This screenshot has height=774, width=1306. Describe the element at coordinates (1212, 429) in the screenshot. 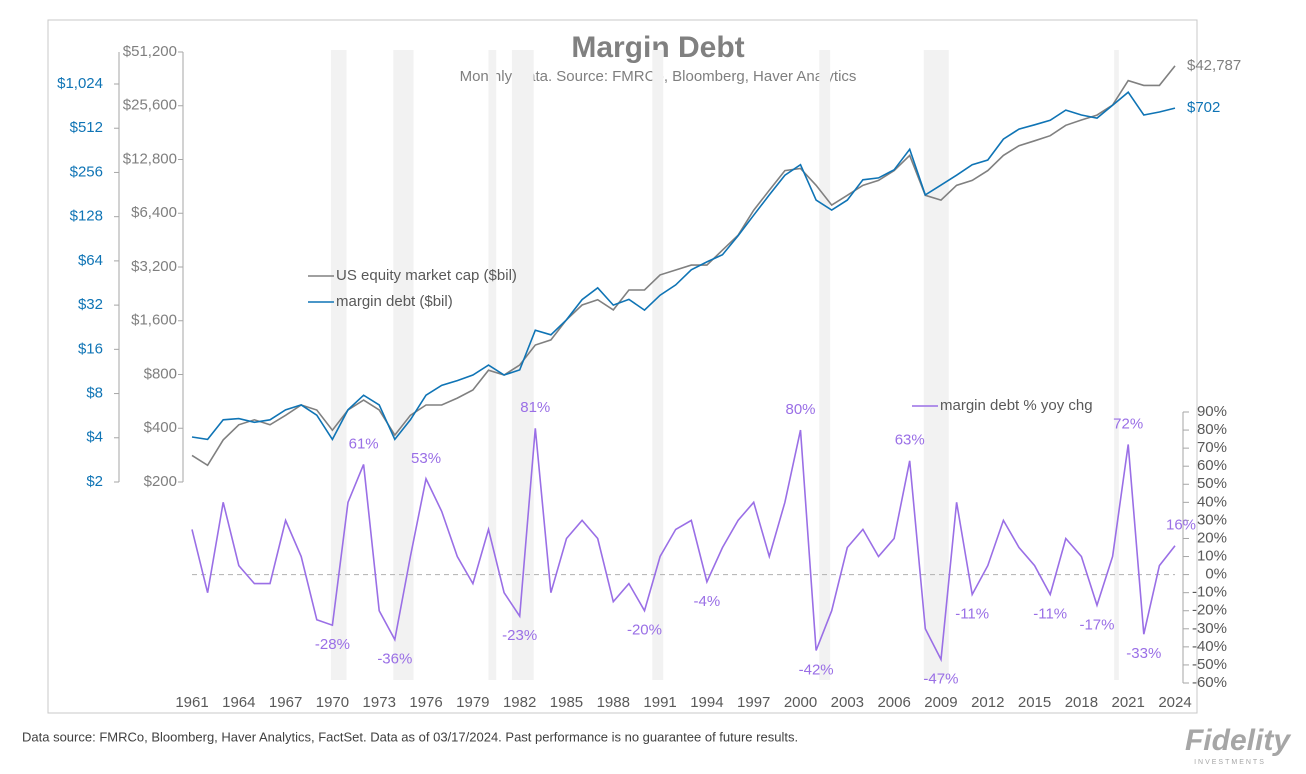

I see `y3-tick-label: 80%` at that location.